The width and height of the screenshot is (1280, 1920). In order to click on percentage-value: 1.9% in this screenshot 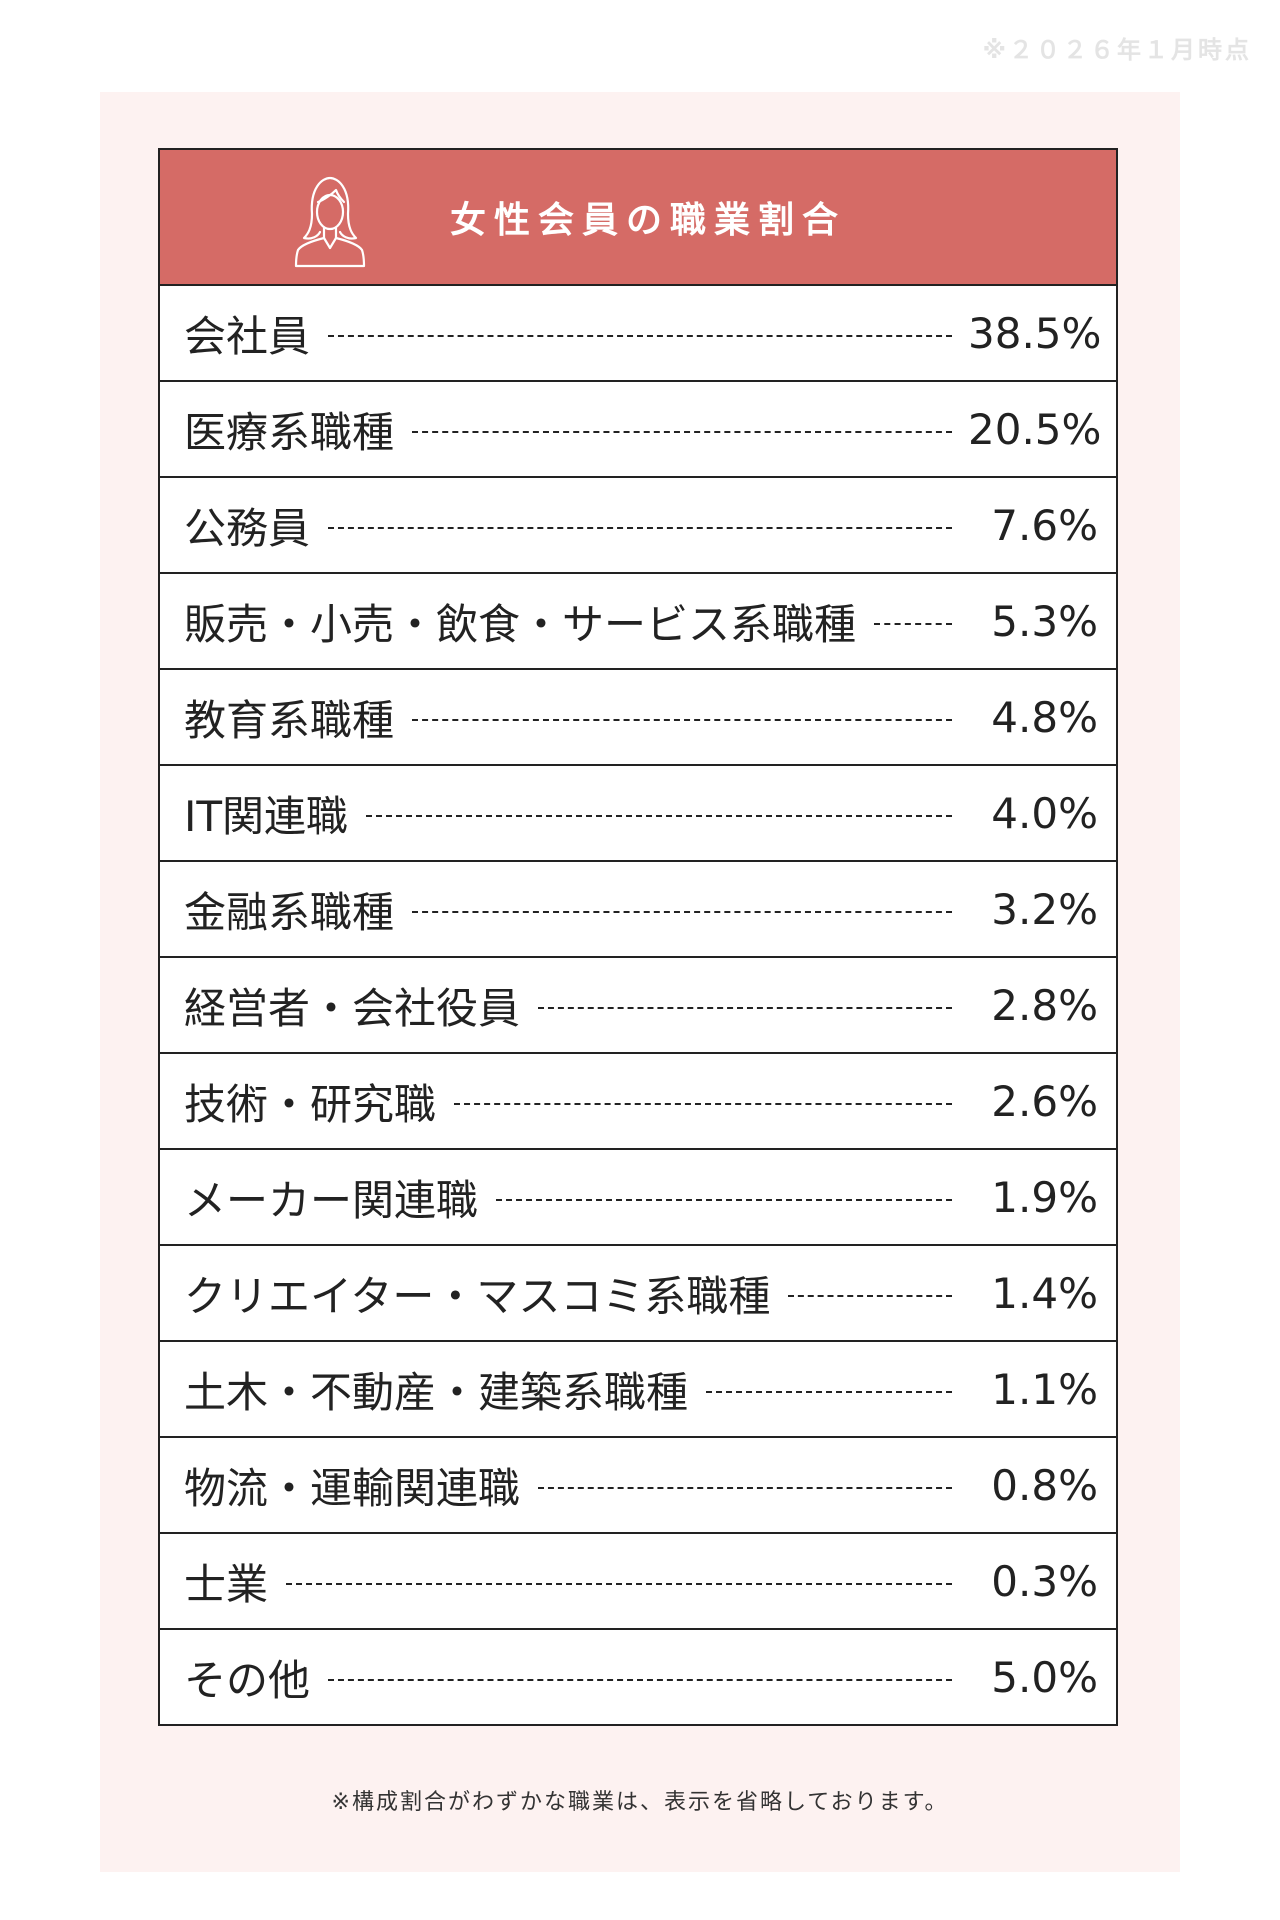, I will do `click(1044, 1197)`.